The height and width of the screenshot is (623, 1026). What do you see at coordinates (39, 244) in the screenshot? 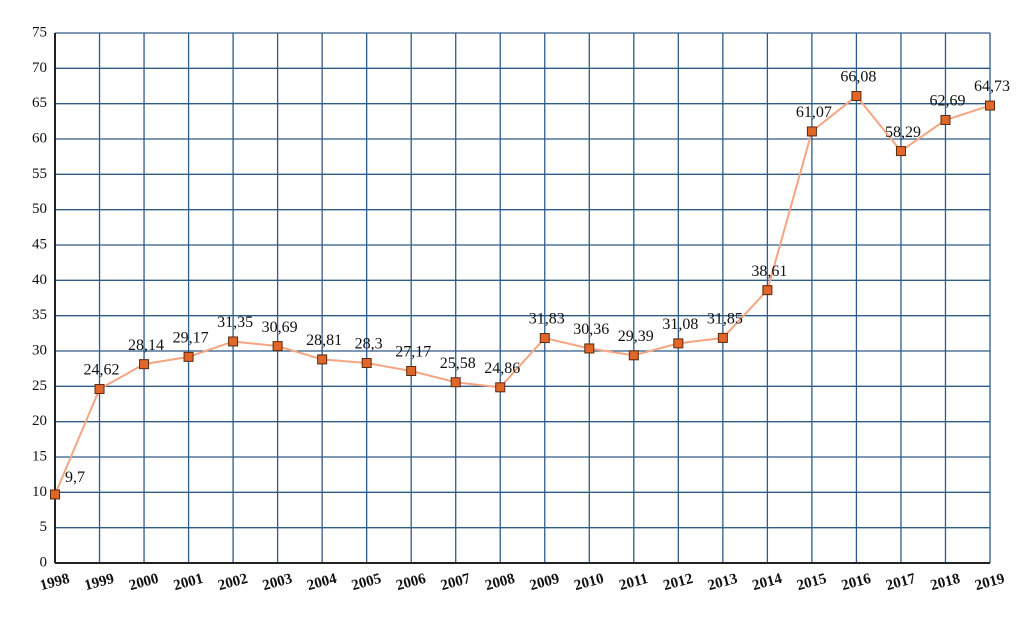
I see `y-tick-label: 45` at bounding box center [39, 244].